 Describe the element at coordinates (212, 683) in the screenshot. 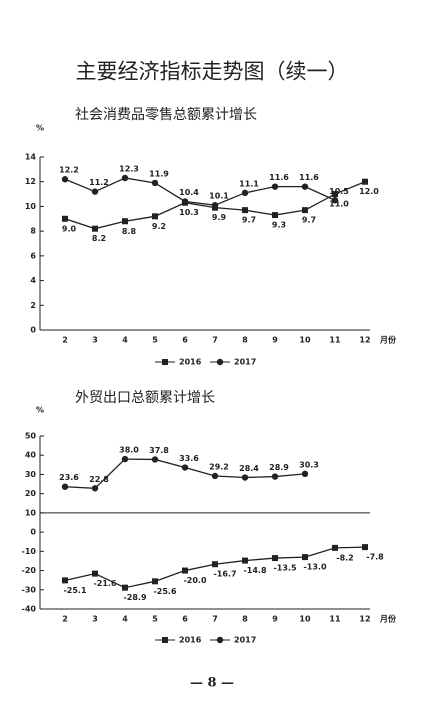

I see `page-number: — 8 —` at that location.